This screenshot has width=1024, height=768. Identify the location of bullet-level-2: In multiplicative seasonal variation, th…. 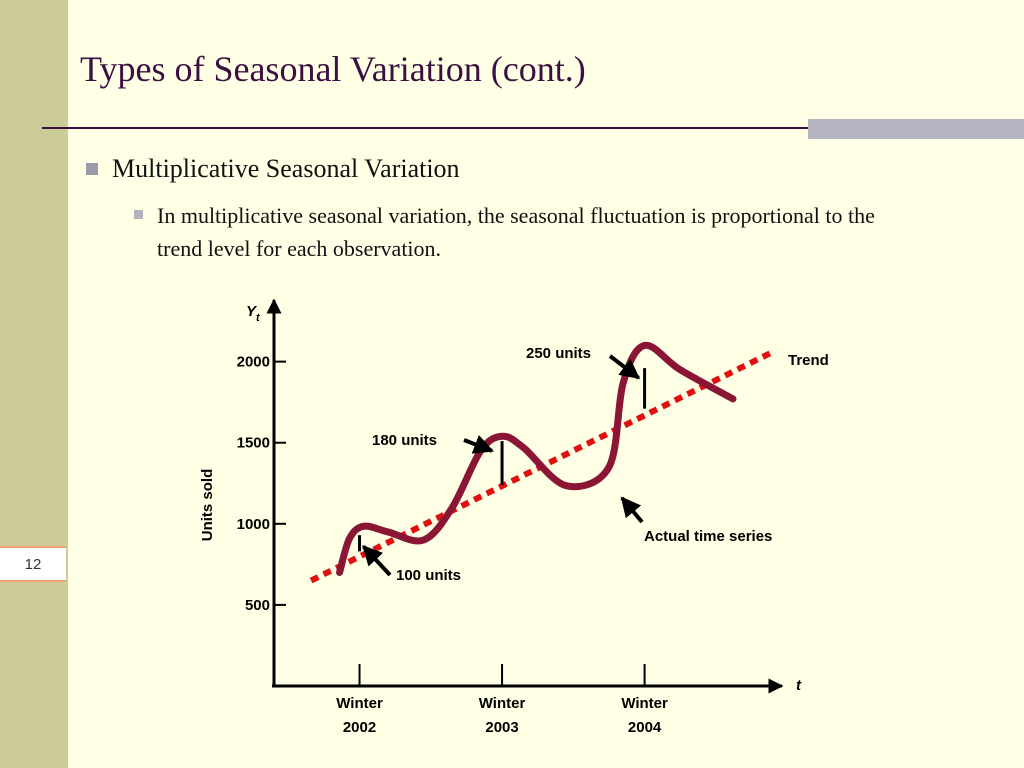
(514, 232).